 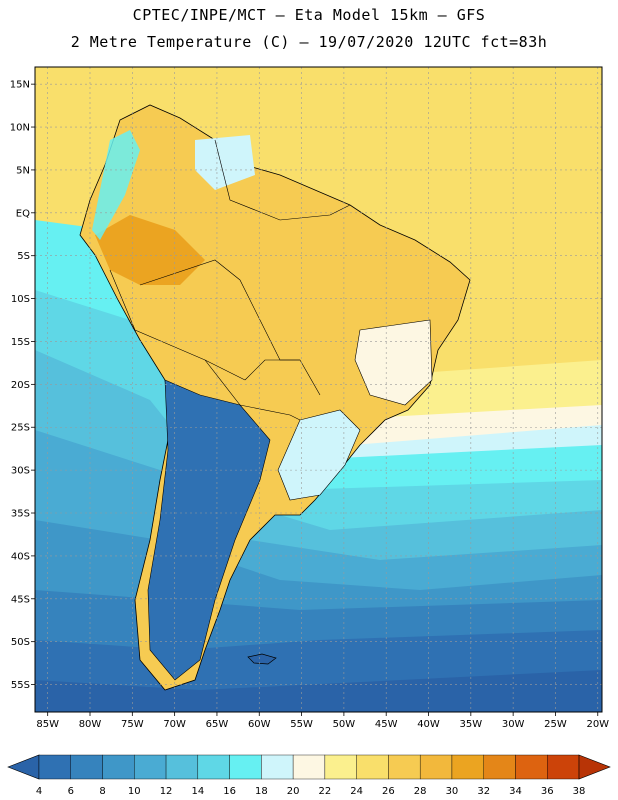 I want to click on colorbar-label: 24, so click(x=356, y=791).